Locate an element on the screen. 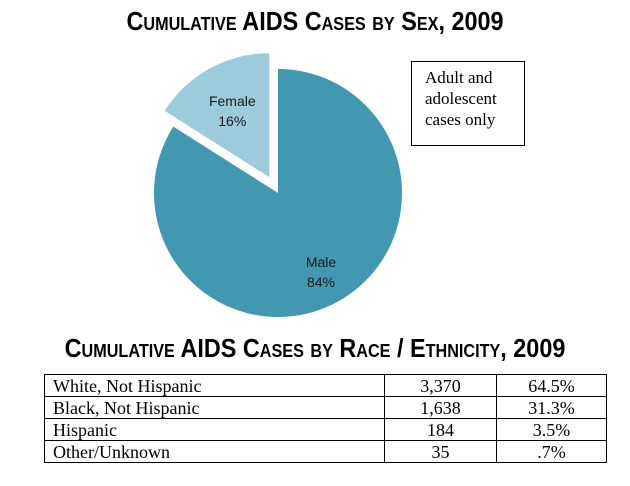  slice-percent-label: 84% is located at coordinates (321, 282).